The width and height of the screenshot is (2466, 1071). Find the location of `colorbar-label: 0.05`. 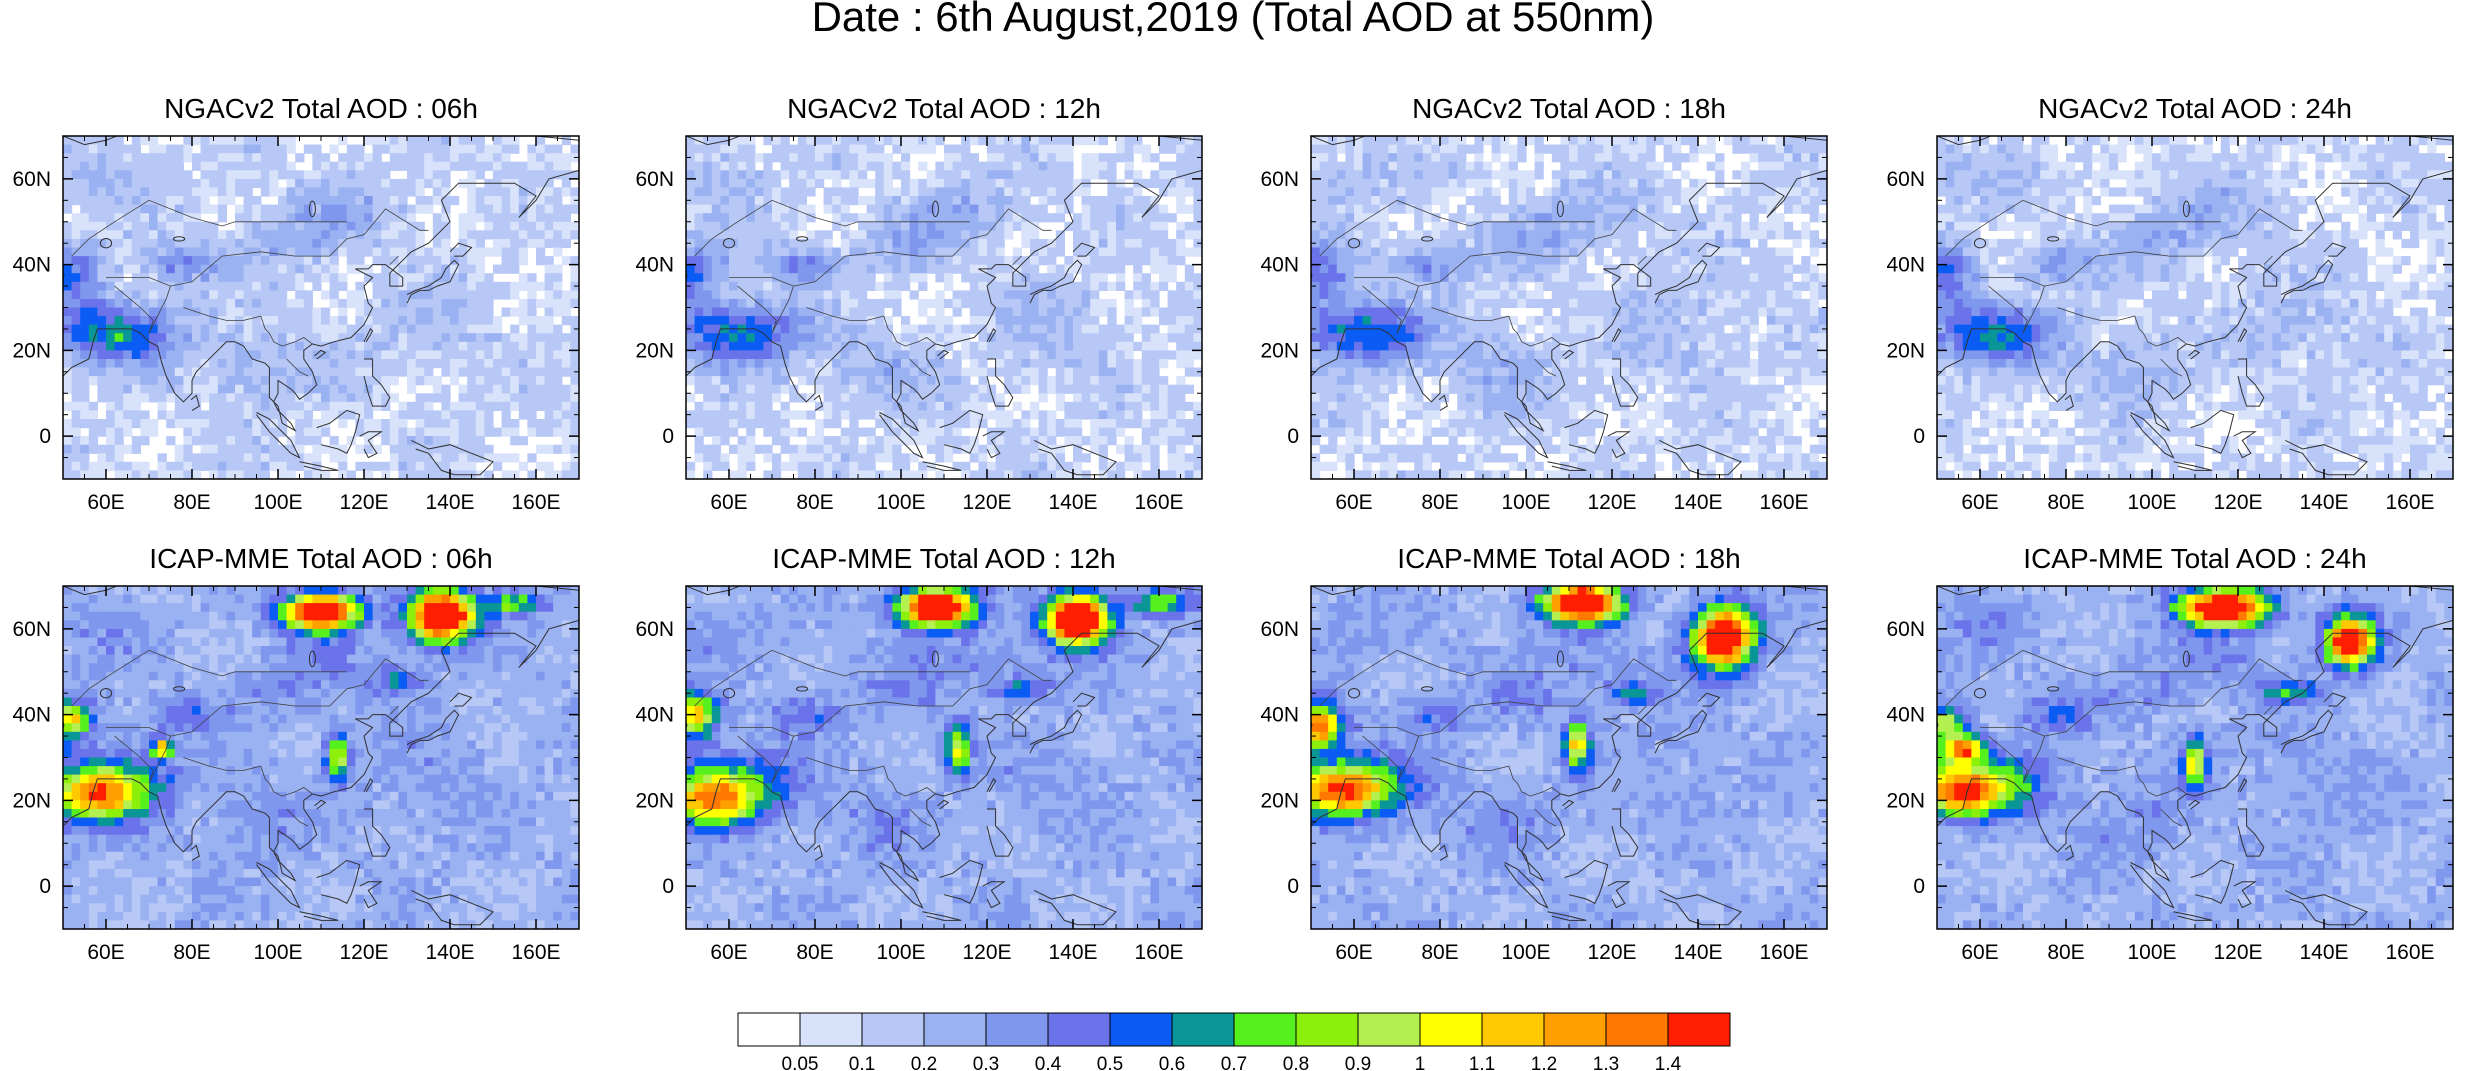

colorbar-label: 0.05 is located at coordinates (800, 1062).